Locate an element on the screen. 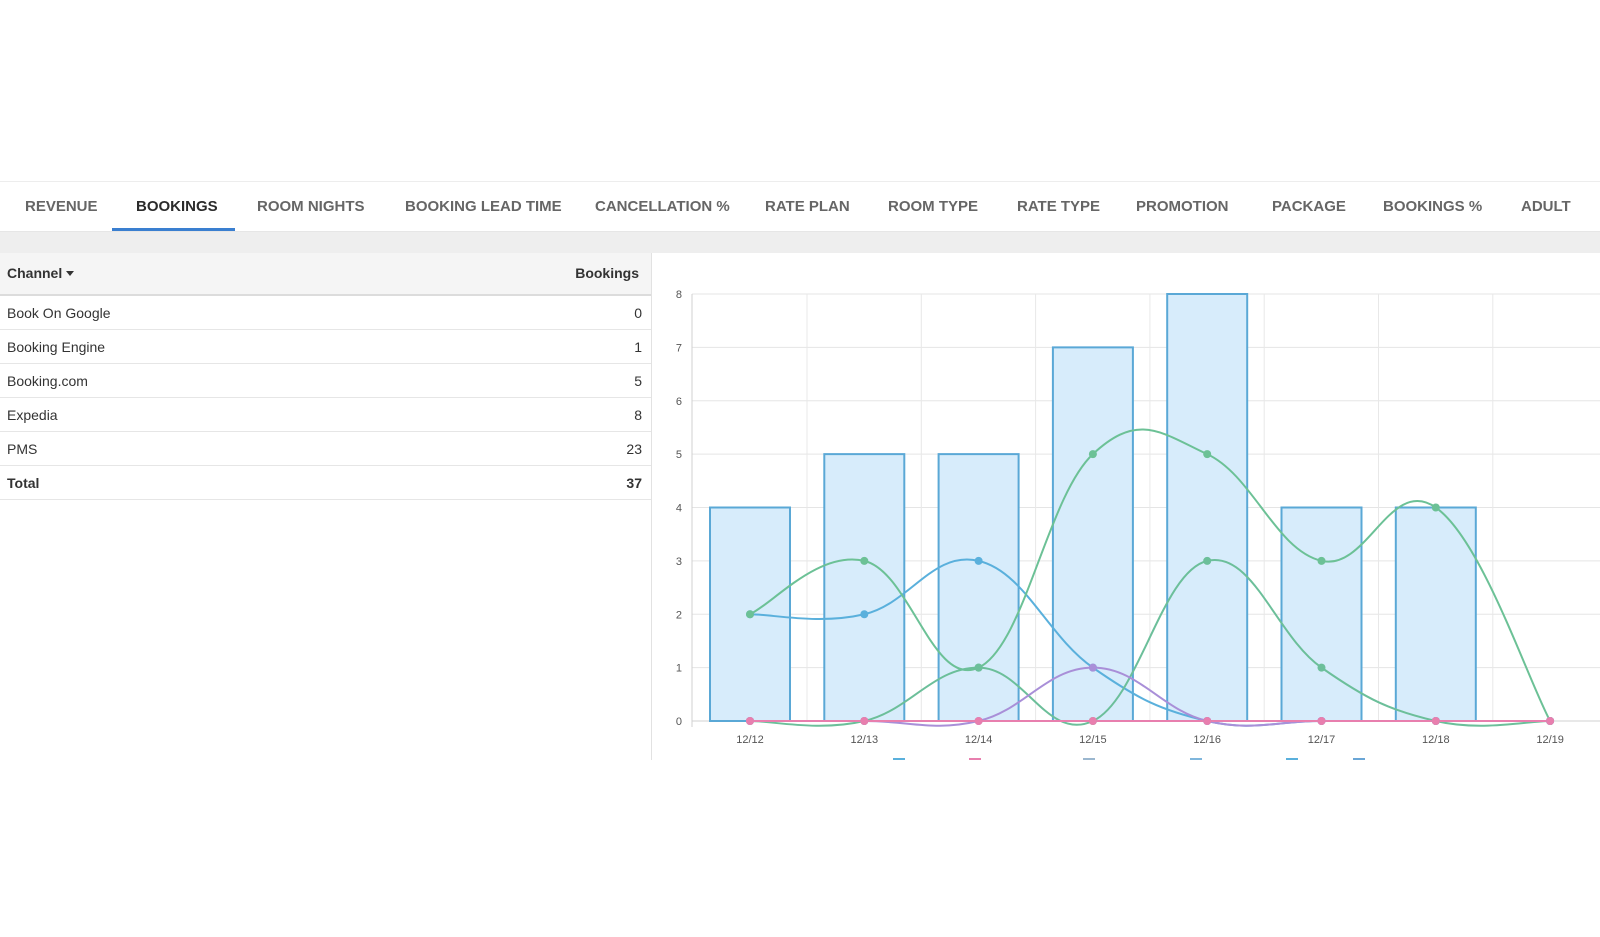 The image size is (1600, 937). tab-booking-lead-time: BOOKING LEAD TIME is located at coordinates (483, 206).